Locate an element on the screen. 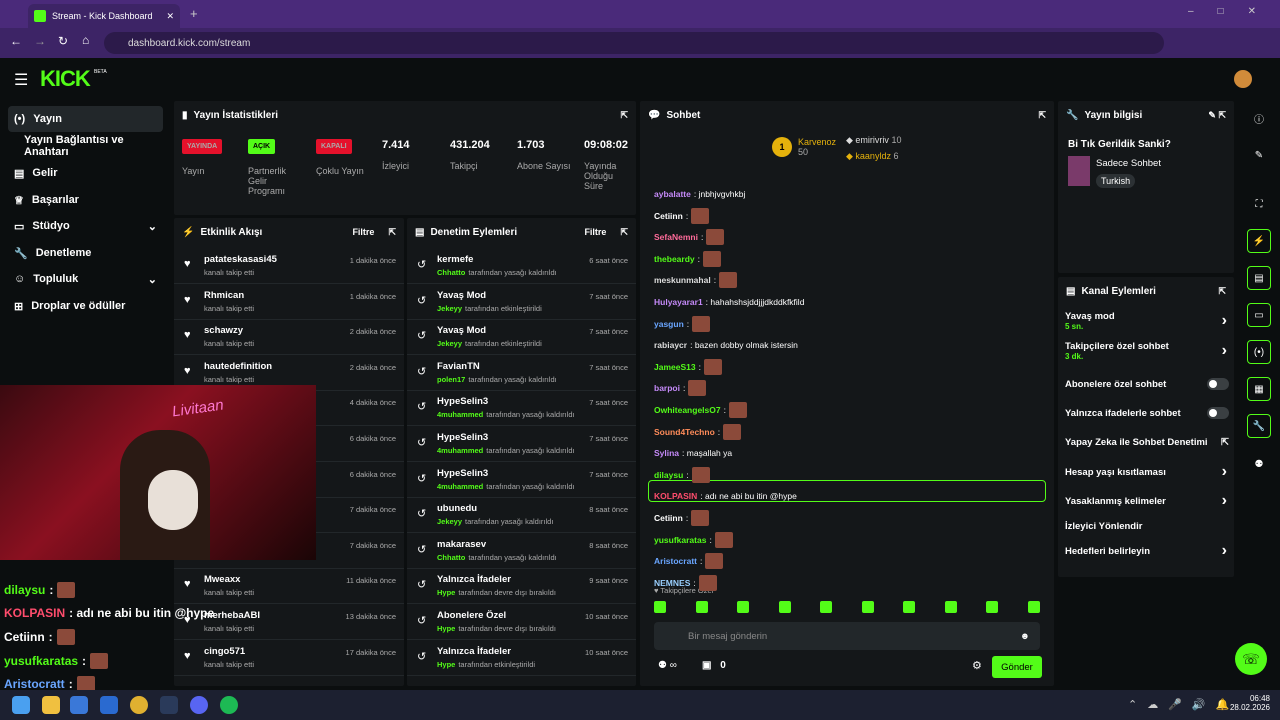  chat-username: Sylina is located at coordinates (667, 453).